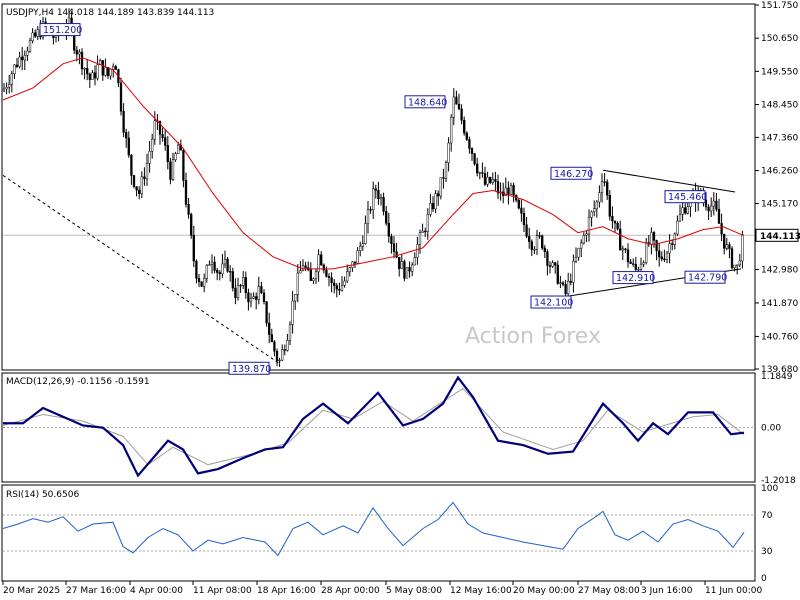 Image resolution: width=800 pixels, height=600 pixels. Describe the element at coordinates (373, 529) in the screenshot. I see `rsi-line` at that location.